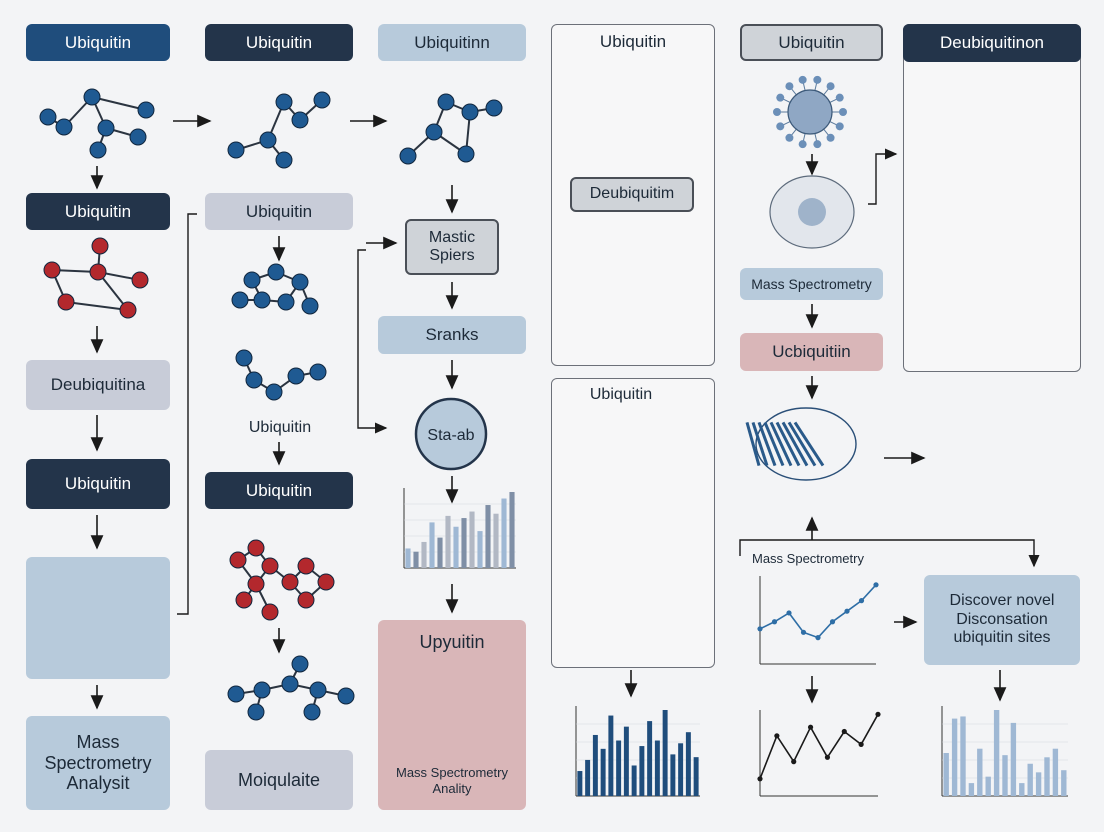  Describe the element at coordinates (452, 715) in the screenshot. I see `col3-bottom-panel` at that location.